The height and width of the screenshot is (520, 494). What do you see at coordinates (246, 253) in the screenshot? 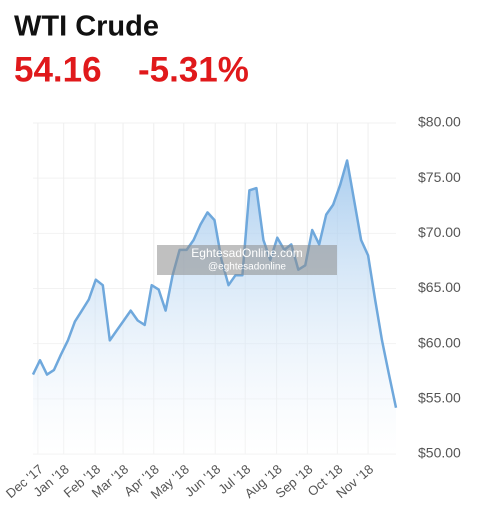
I see `watermark-site: EghtesadOnline.com` at bounding box center [246, 253].